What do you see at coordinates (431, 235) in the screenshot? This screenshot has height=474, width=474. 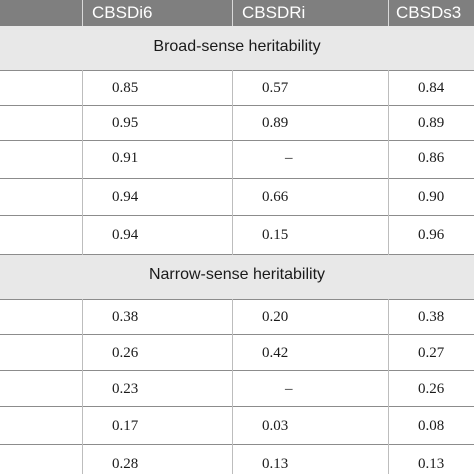 I see `table-cell: 0.96` at bounding box center [431, 235].